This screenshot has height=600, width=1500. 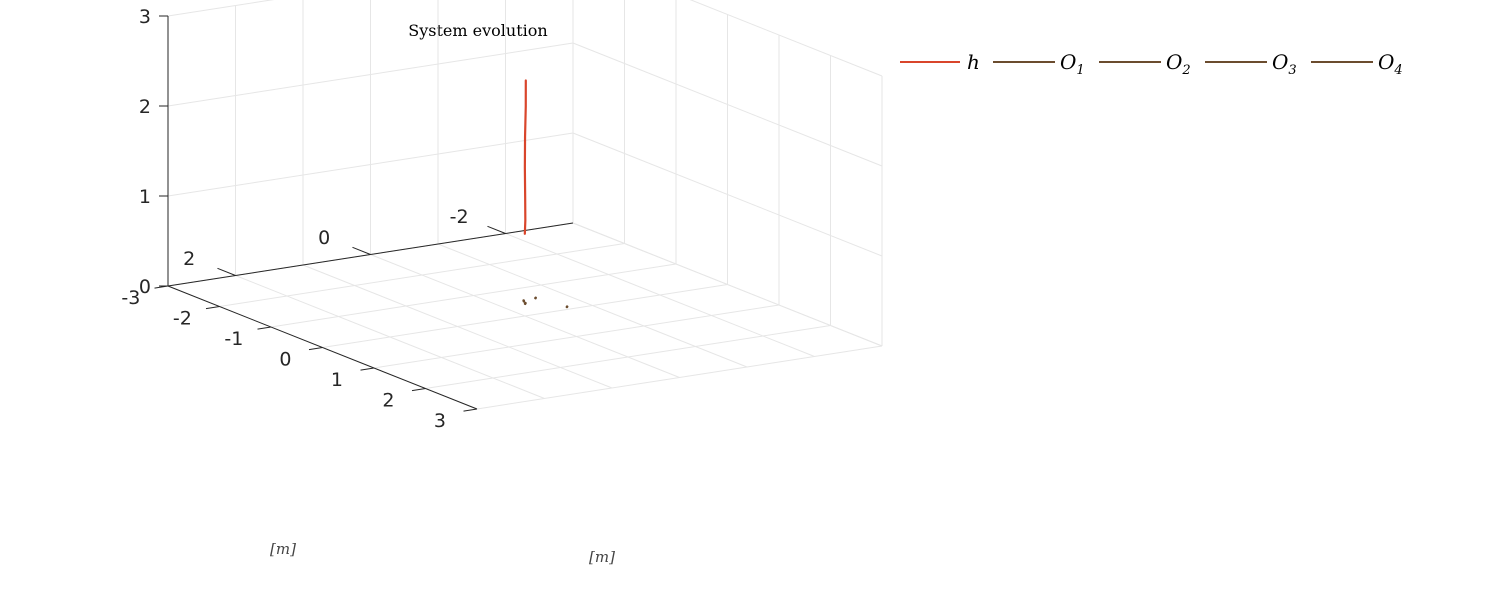 What do you see at coordinates (1039, 64) in the screenshot?
I see `legend-entry-o1: O1` at bounding box center [1039, 64].